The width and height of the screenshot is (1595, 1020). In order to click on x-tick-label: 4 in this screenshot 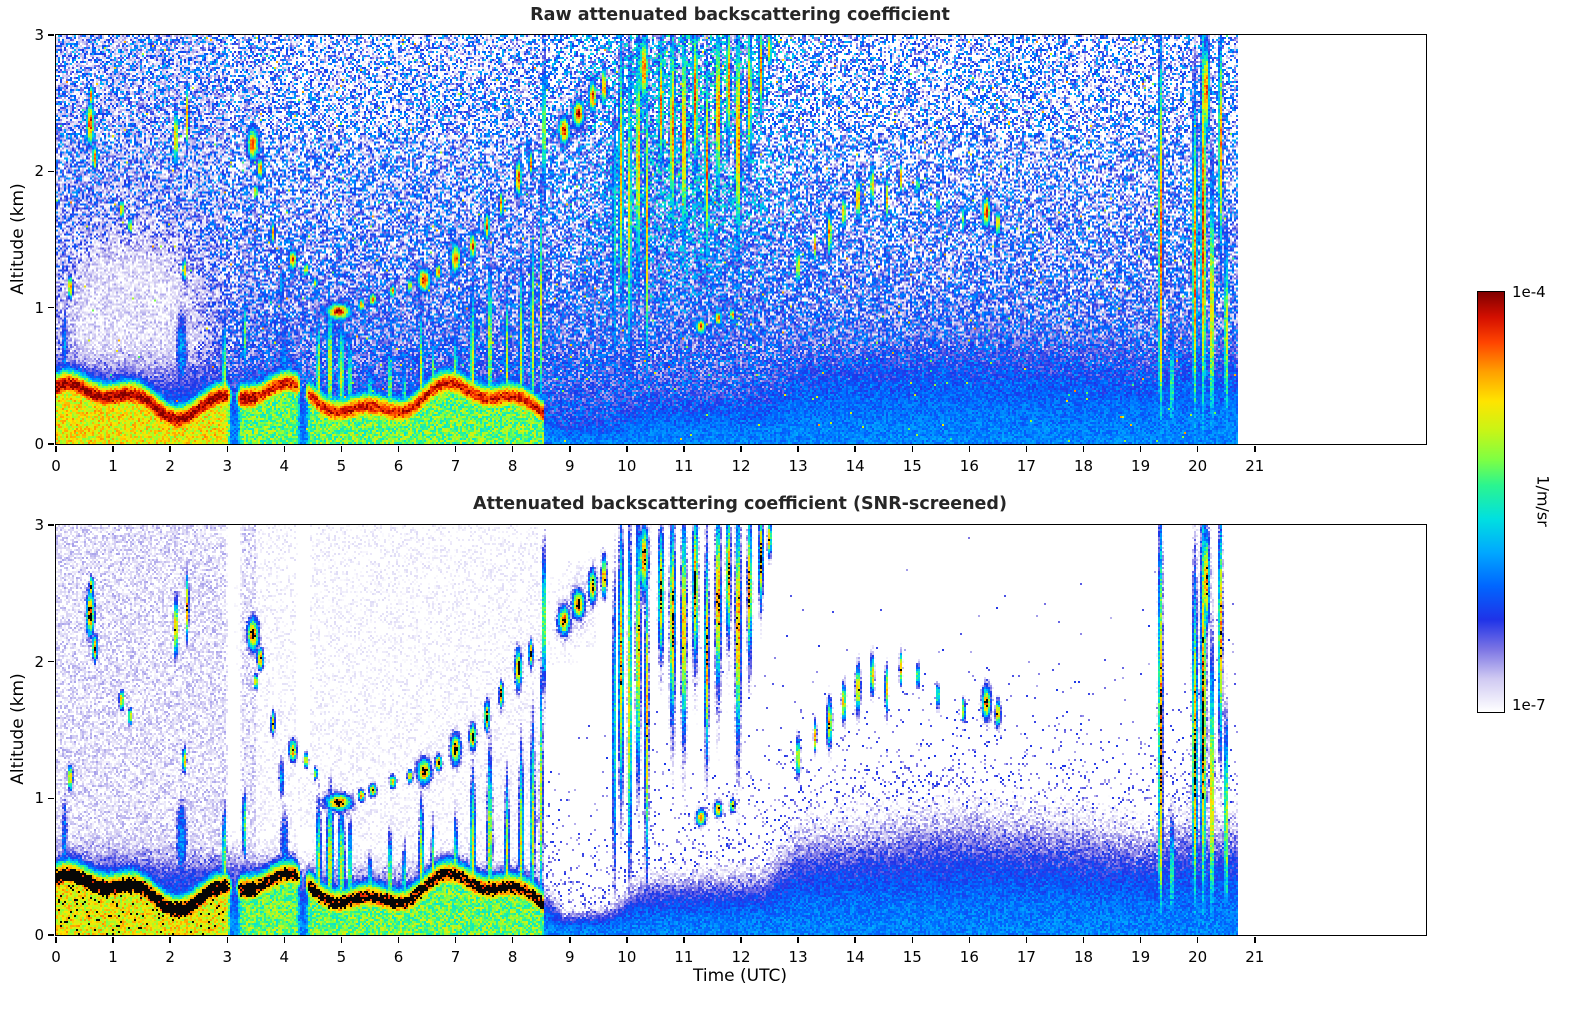, I will do `click(284, 466)`.